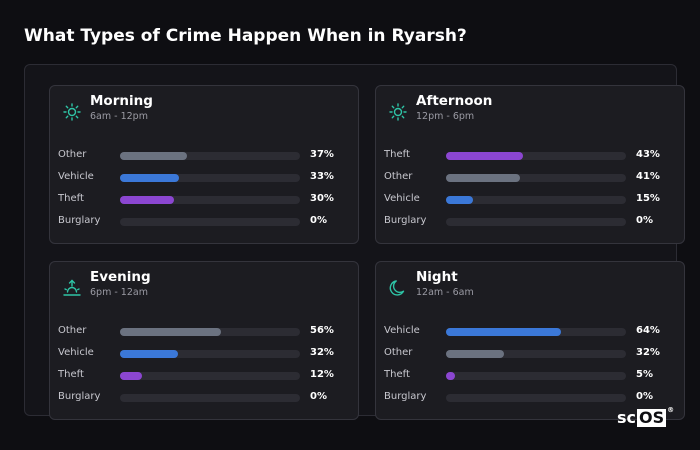 The width and height of the screenshot is (700, 450). Describe the element at coordinates (72, 288) in the screenshot. I see `sunset-icon` at that location.